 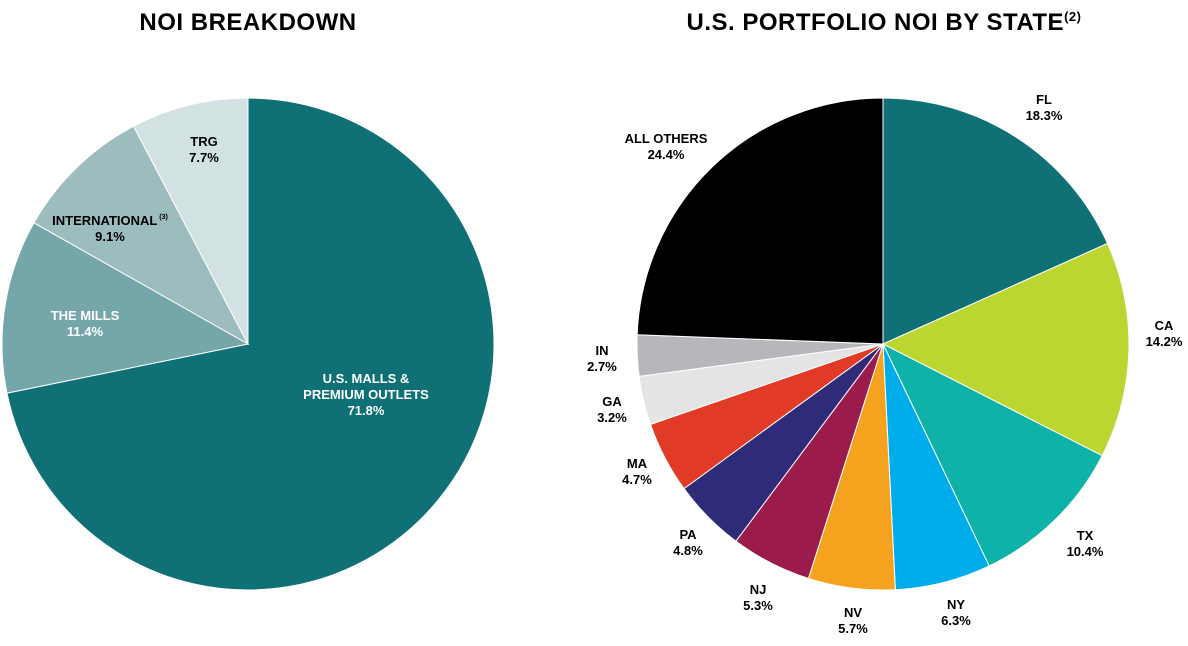 What do you see at coordinates (162, 217) in the screenshot?
I see `slice-footnote: (3)` at bounding box center [162, 217].